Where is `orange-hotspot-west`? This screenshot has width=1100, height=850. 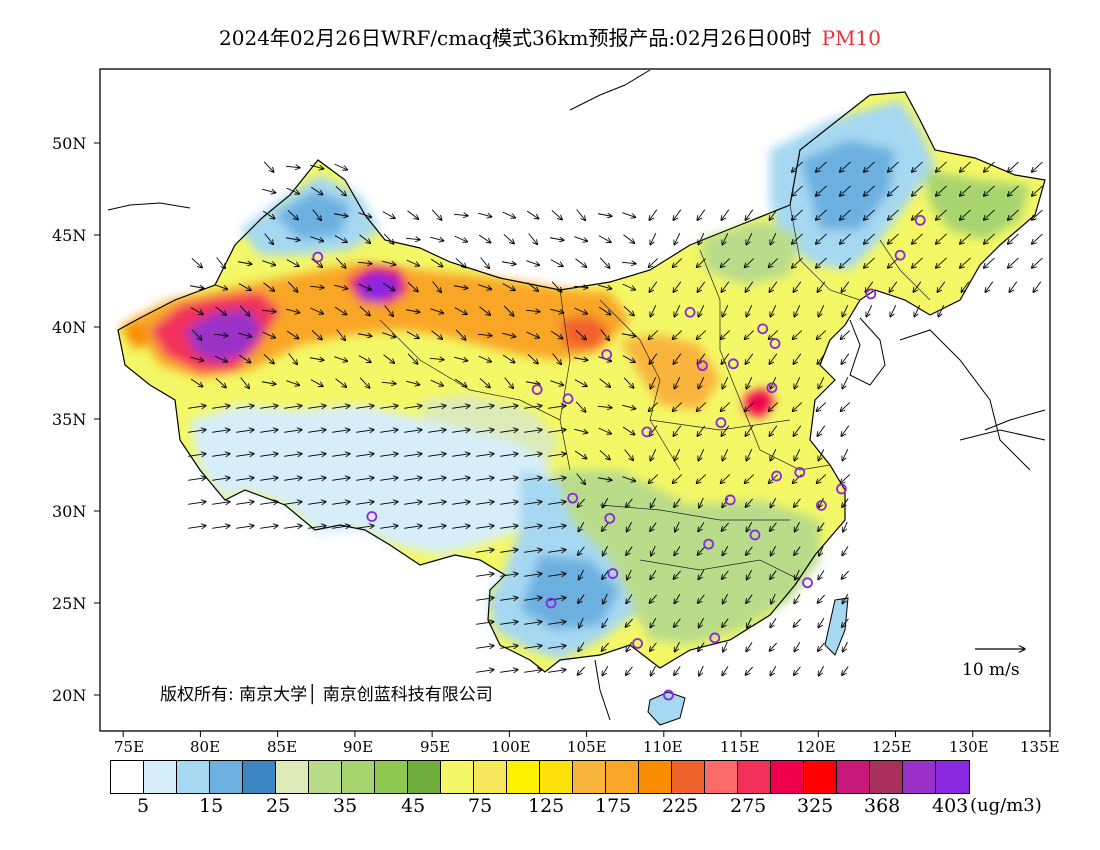 orange-hotspot-west is located at coordinates (135, 336).